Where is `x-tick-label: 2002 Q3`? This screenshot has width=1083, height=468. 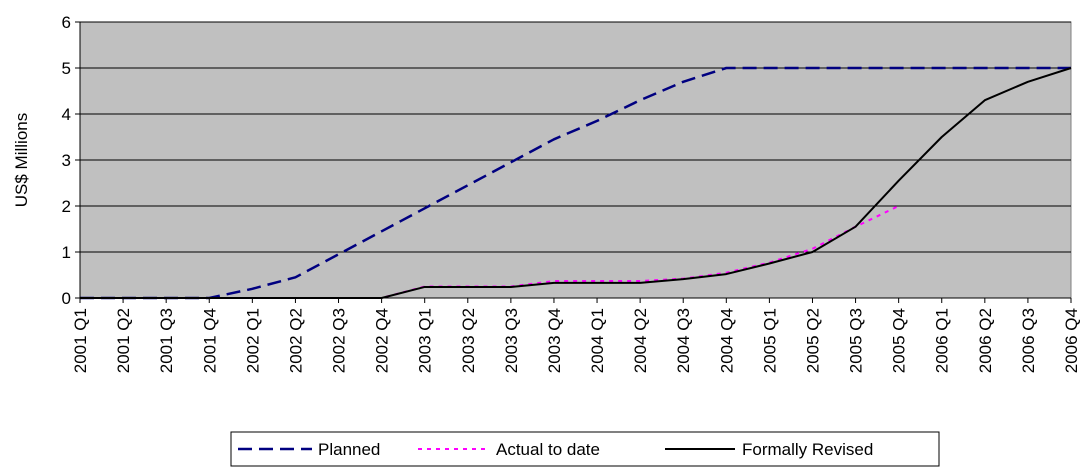 x-tick-label: 2002 Q3 is located at coordinates (339, 340).